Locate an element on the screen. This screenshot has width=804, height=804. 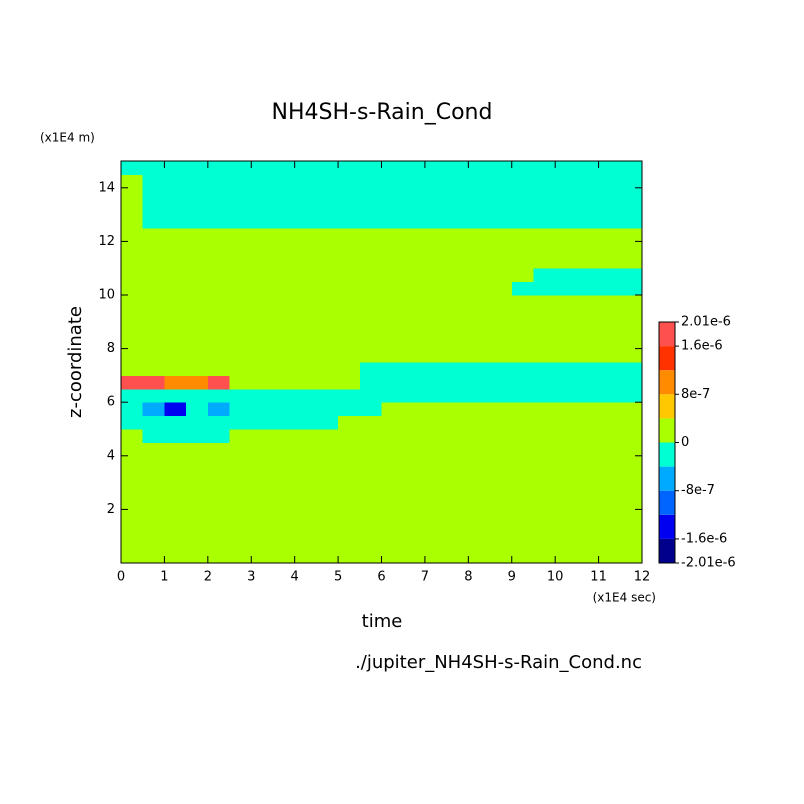
x-tick-label: 9 is located at coordinates (512, 577).